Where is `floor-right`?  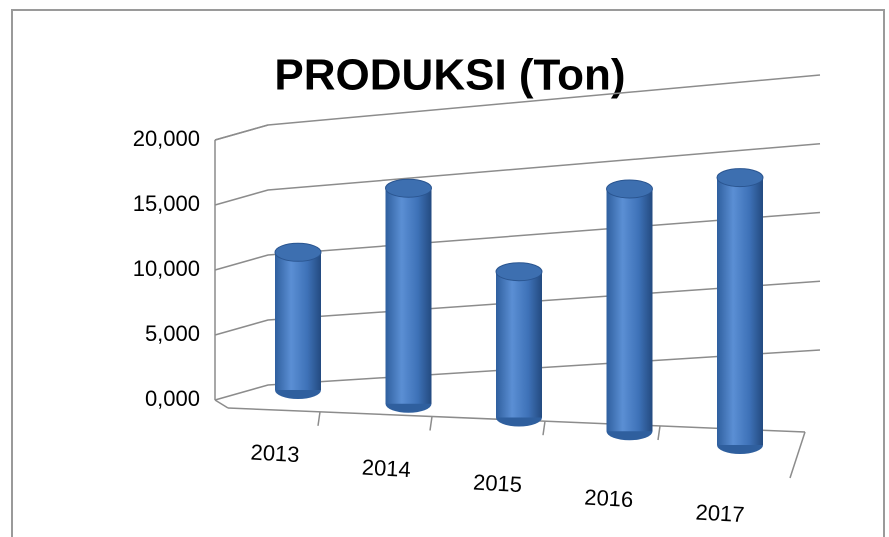 floor-right is located at coordinates (797, 455).